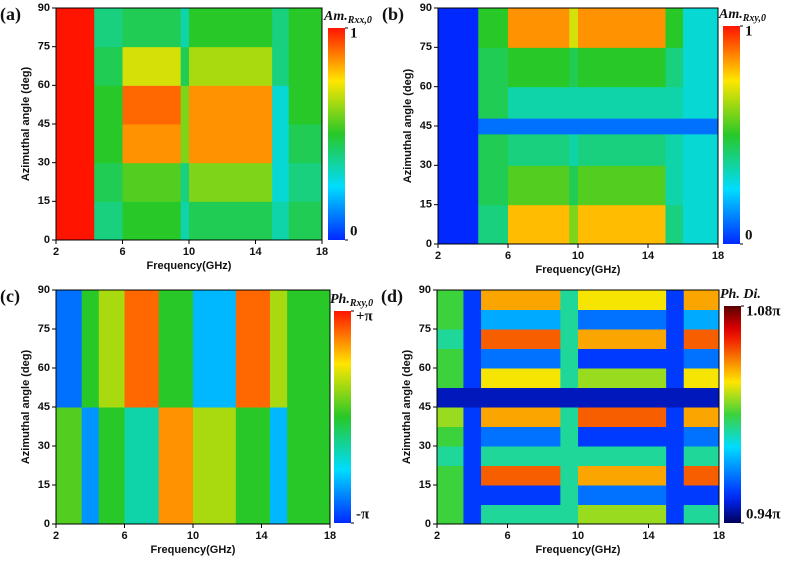 This screenshot has width=787, height=566. Describe the element at coordinates (335, 16) in the screenshot. I see `colorbar-title-main: Am.` at that location.